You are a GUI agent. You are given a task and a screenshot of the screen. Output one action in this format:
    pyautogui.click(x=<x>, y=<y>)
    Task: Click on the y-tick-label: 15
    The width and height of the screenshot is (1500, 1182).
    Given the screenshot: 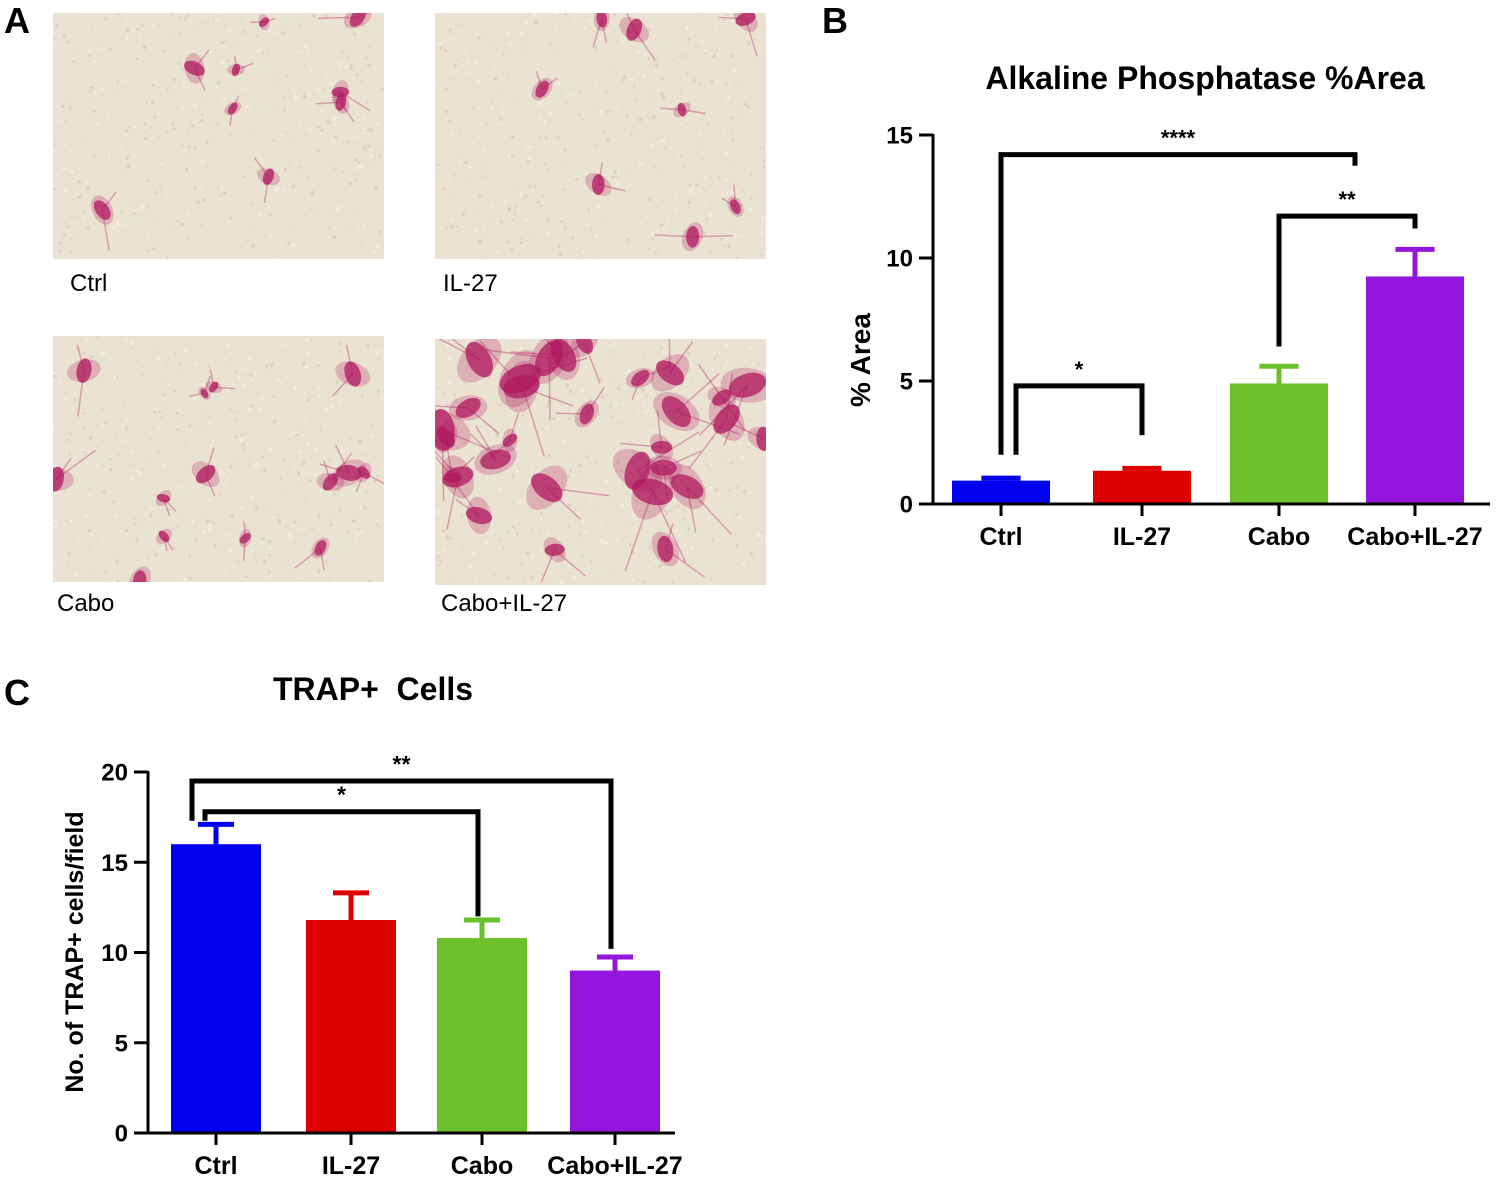 What is the action you would take?
    pyautogui.click(x=899, y=136)
    